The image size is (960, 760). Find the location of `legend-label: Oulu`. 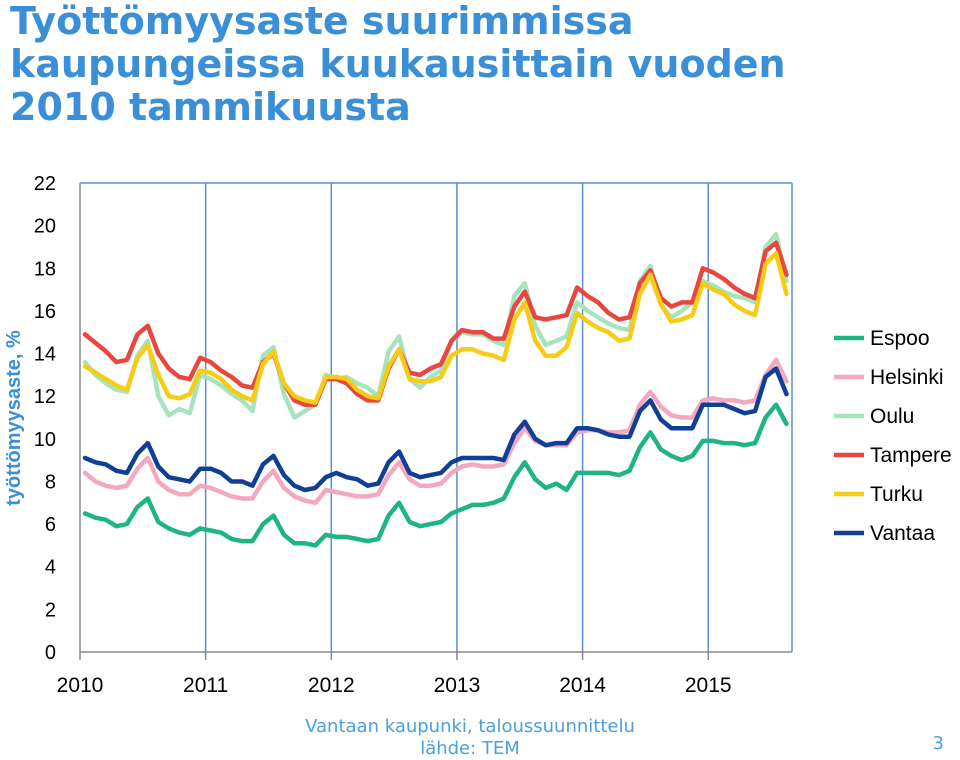

legend-label: Oulu is located at coordinates (892, 416).